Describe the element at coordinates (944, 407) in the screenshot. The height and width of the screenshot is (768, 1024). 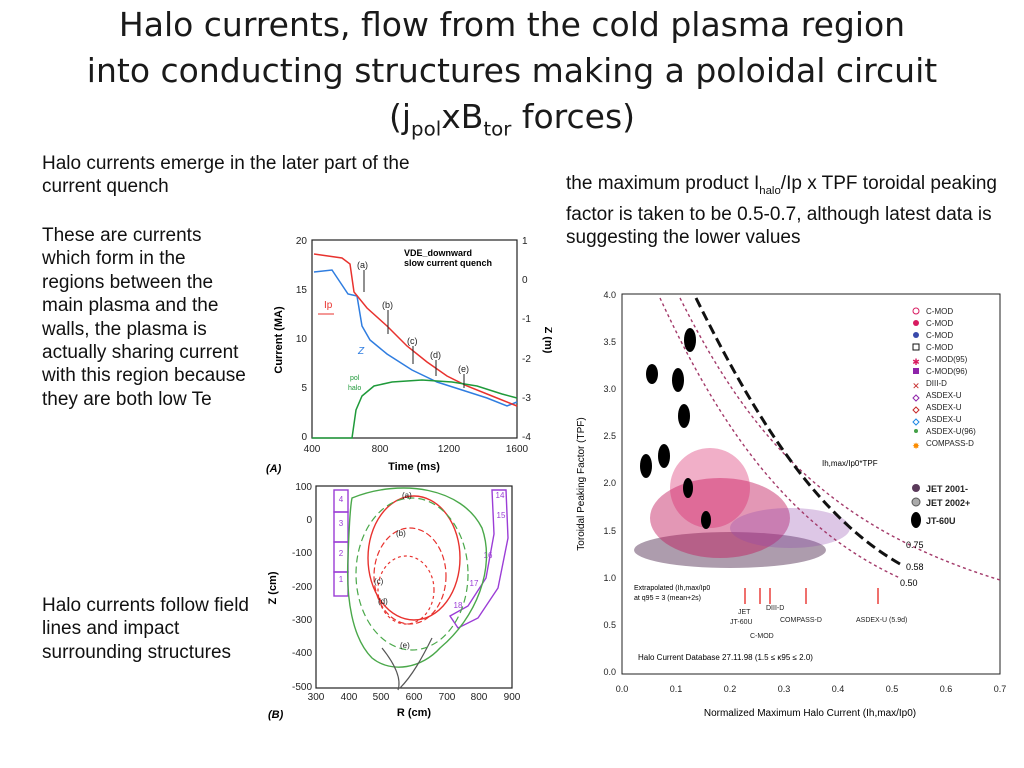
I see `figc-legend-8: ASDEX-U` at that location.